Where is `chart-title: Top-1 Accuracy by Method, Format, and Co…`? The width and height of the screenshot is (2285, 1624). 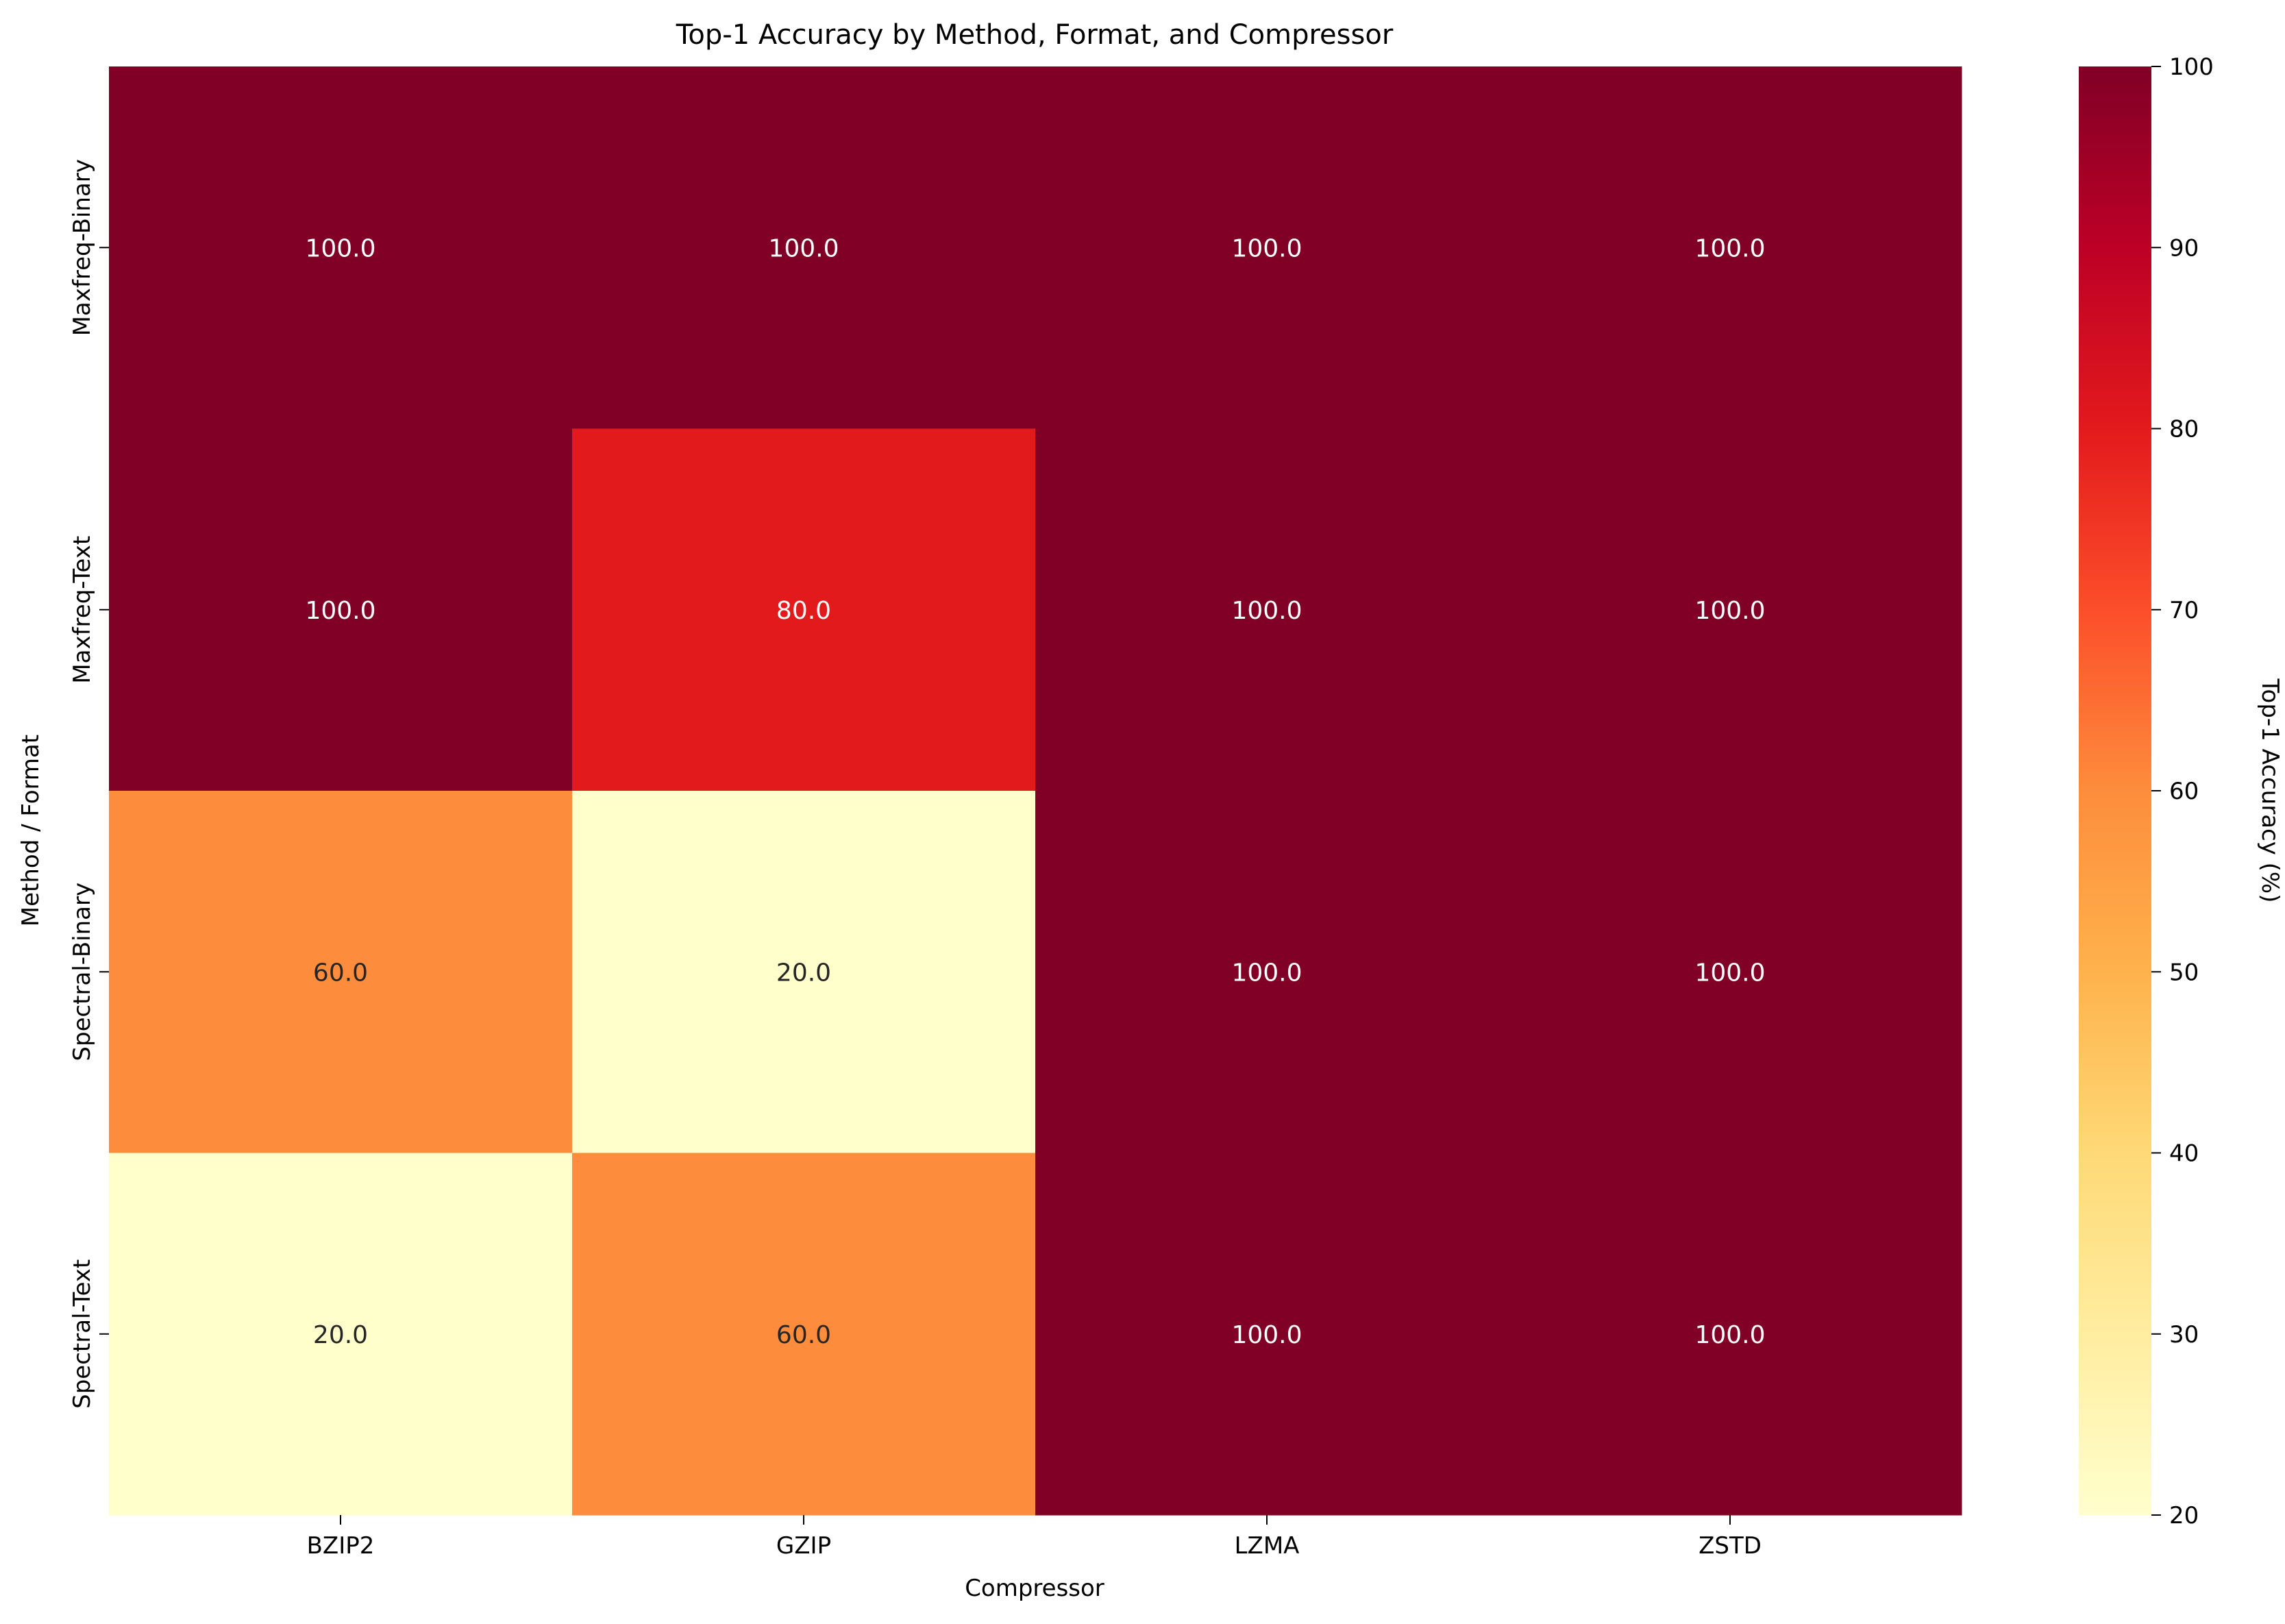 chart-title: Top-1 Accuracy by Method, Format, and Co… is located at coordinates (1035, 35).